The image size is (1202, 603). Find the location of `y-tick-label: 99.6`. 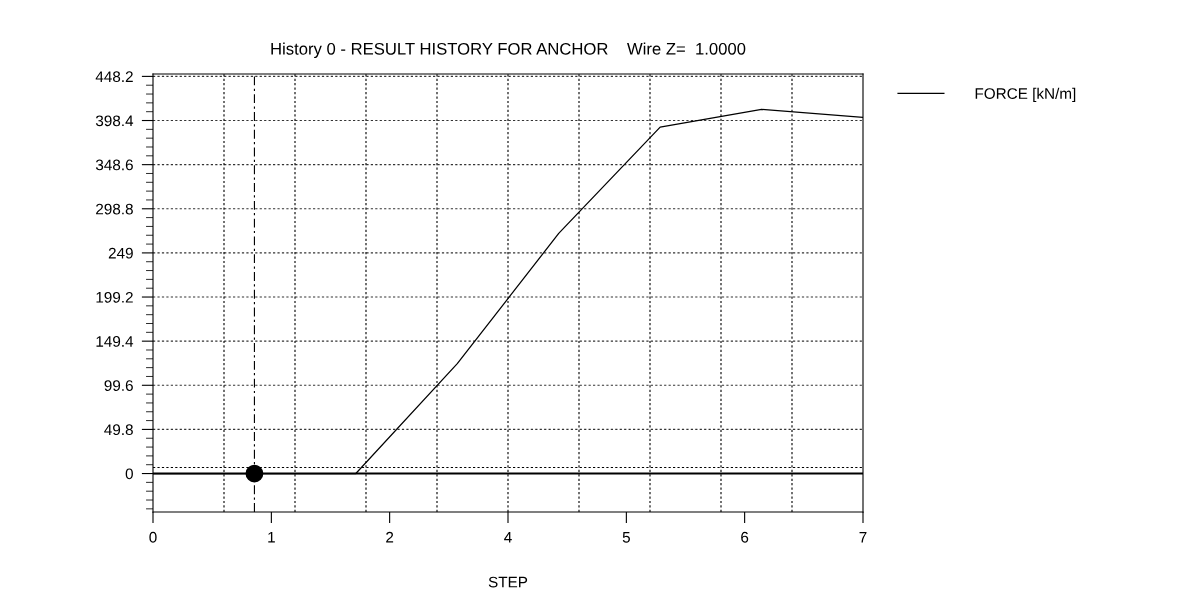

y-tick-label: 99.6 is located at coordinates (118, 385).